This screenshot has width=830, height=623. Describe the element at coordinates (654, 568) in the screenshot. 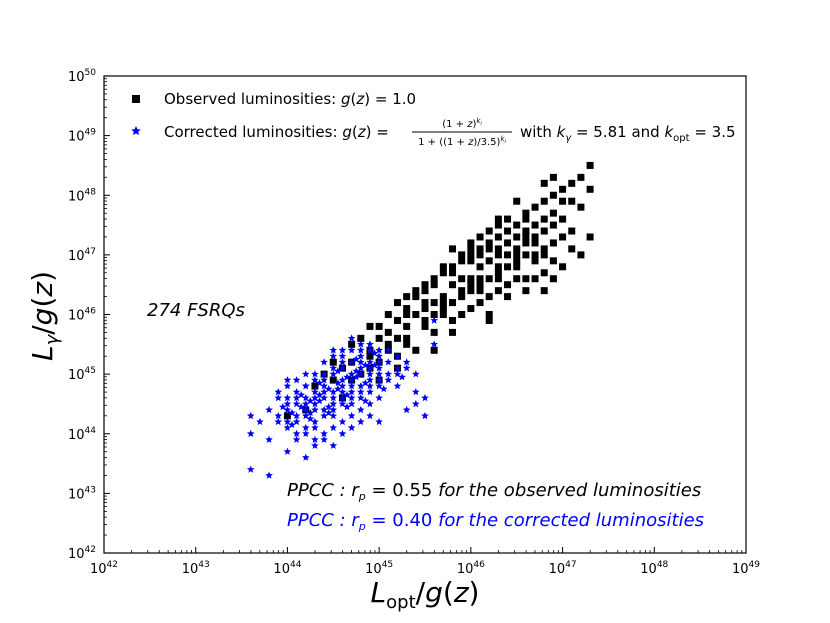

I see `x-tick-label: 1048` at that location.